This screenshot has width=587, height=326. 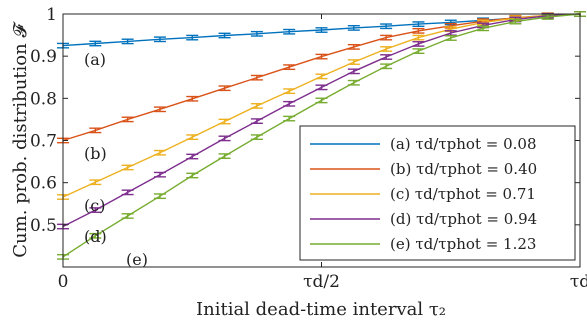 What do you see at coordinates (463, 144) in the screenshot?
I see `legend-entry: (a) τd/τphot = 0.08` at bounding box center [463, 144].